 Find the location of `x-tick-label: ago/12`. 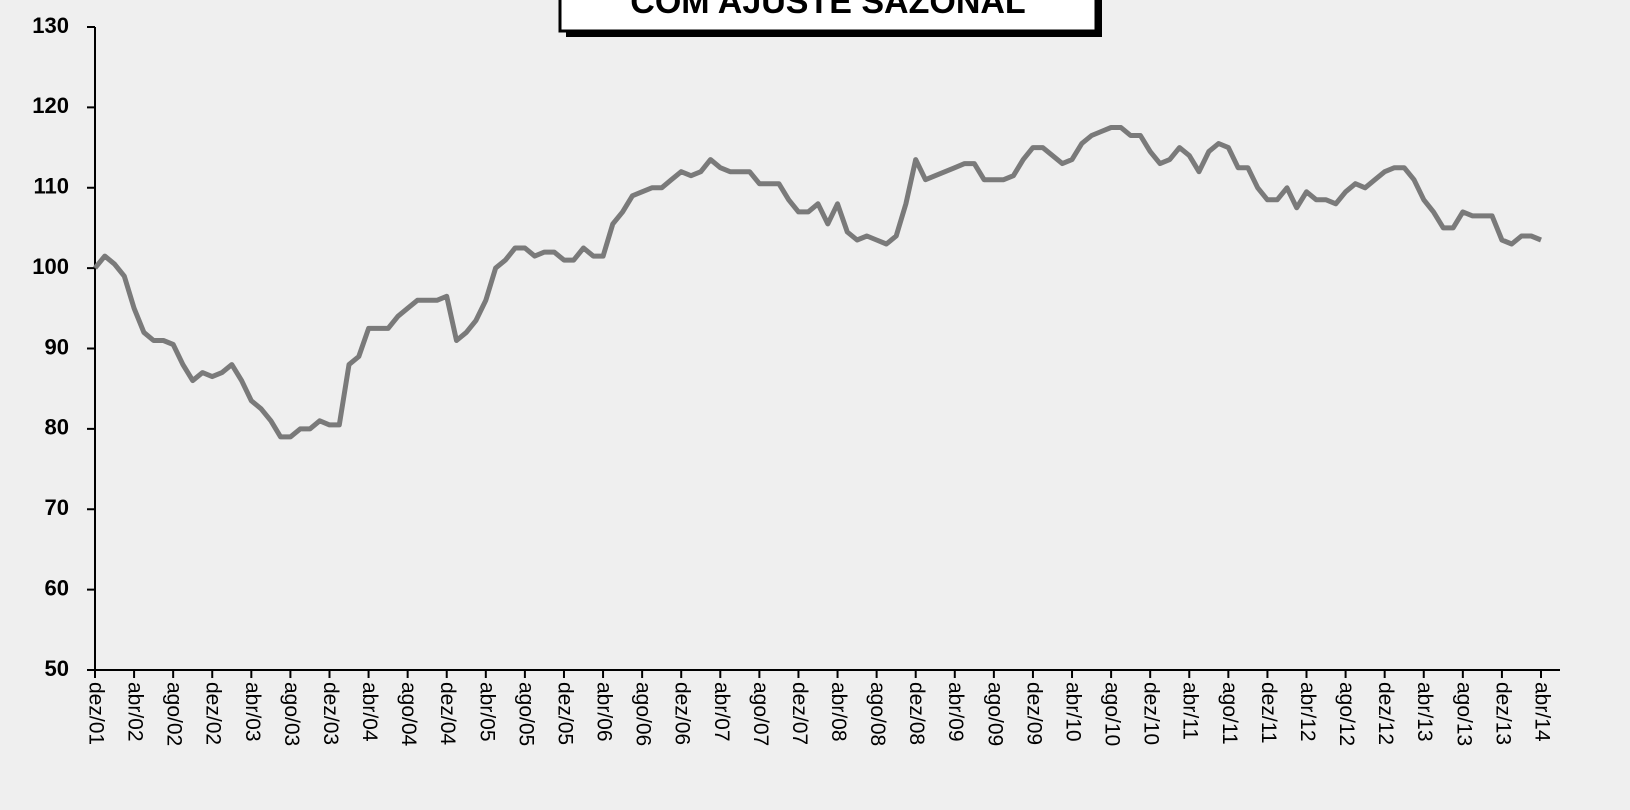

x-tick-label: ago/12 is located at coordinates (1346, 714).